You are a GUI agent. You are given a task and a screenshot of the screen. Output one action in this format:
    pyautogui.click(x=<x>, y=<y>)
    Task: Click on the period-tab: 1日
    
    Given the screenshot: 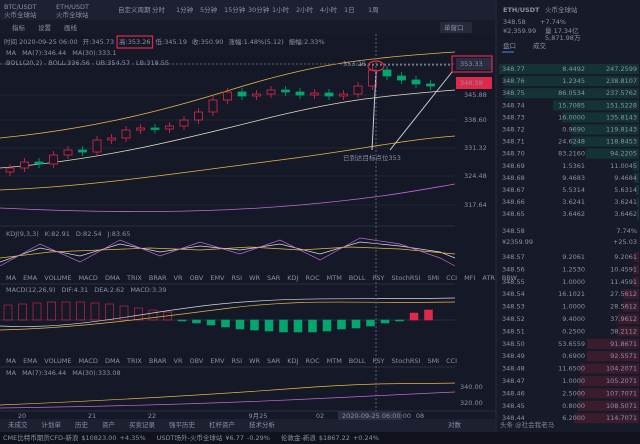 What is the action you would take?
    pyautogui.click(x=349, y=10)
    